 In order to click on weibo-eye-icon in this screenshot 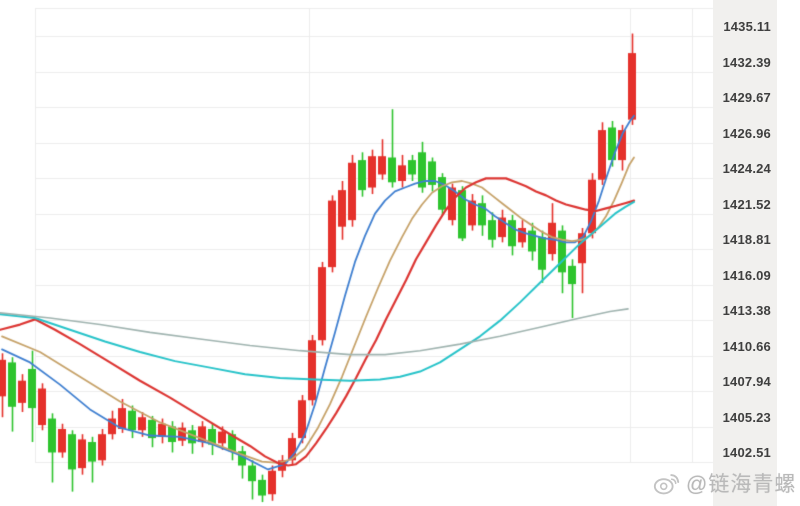, I will do `click(666, 484)`.